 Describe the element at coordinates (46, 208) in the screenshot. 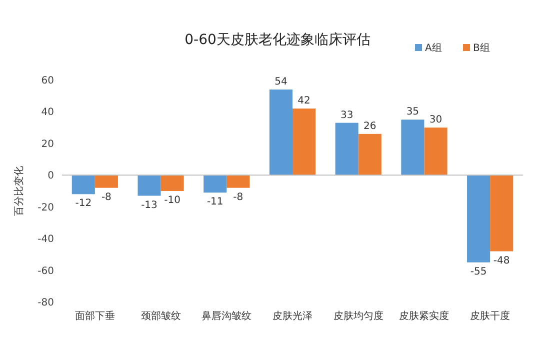

I see `y-tick-label: -20` at that location.